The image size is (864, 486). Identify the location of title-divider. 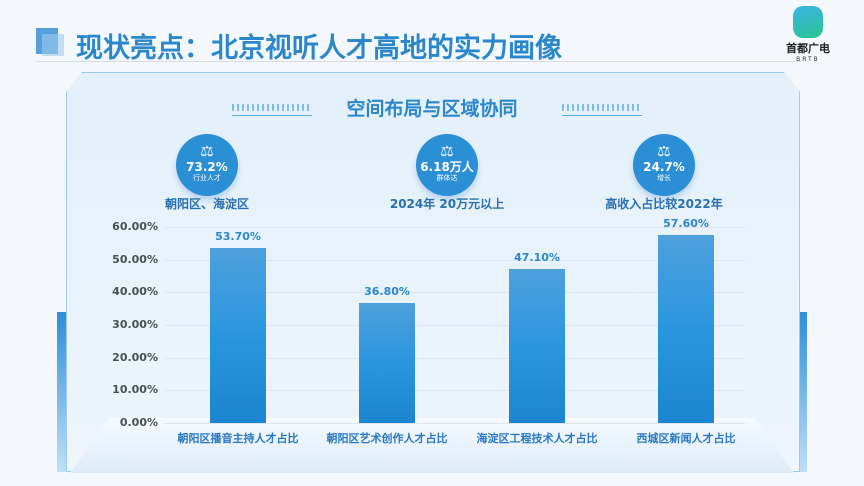
(419, 61).